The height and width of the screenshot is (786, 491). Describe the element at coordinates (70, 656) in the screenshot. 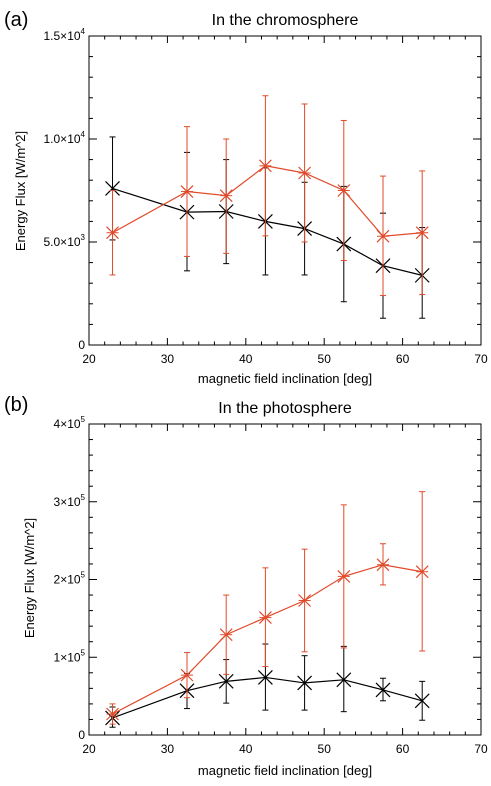

I see `y-tick-label: 1×10⁵` at that location.